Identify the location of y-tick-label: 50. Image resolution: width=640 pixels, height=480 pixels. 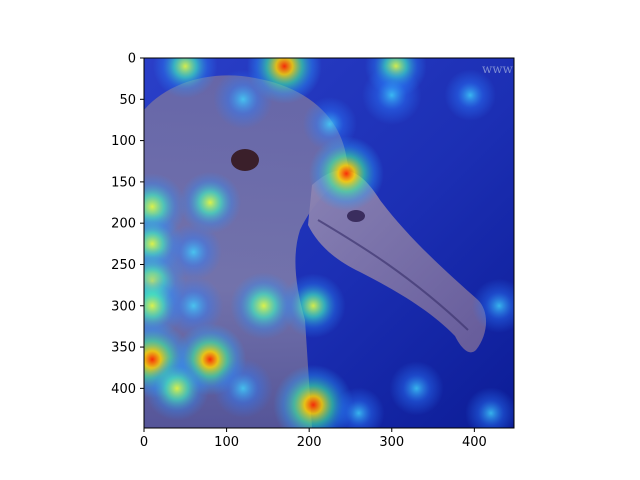
(127, 100).